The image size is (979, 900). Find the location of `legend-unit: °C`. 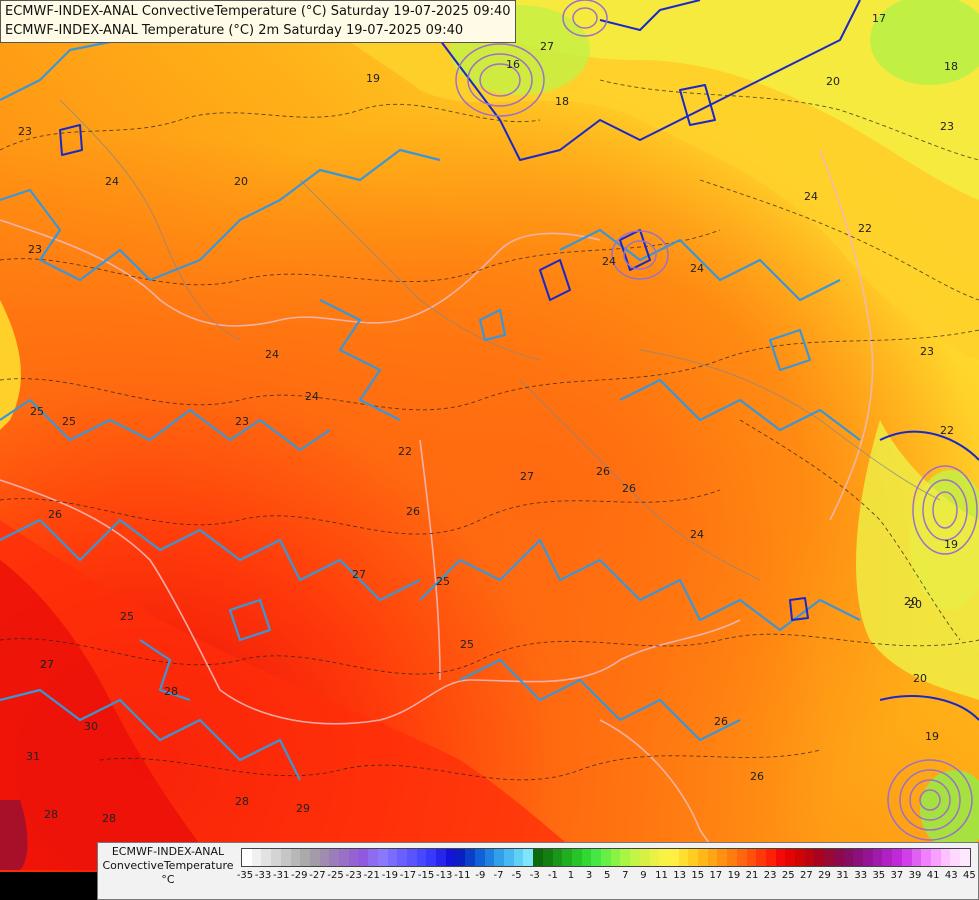

legend-unit: °C is located at coordinates (168, 879).